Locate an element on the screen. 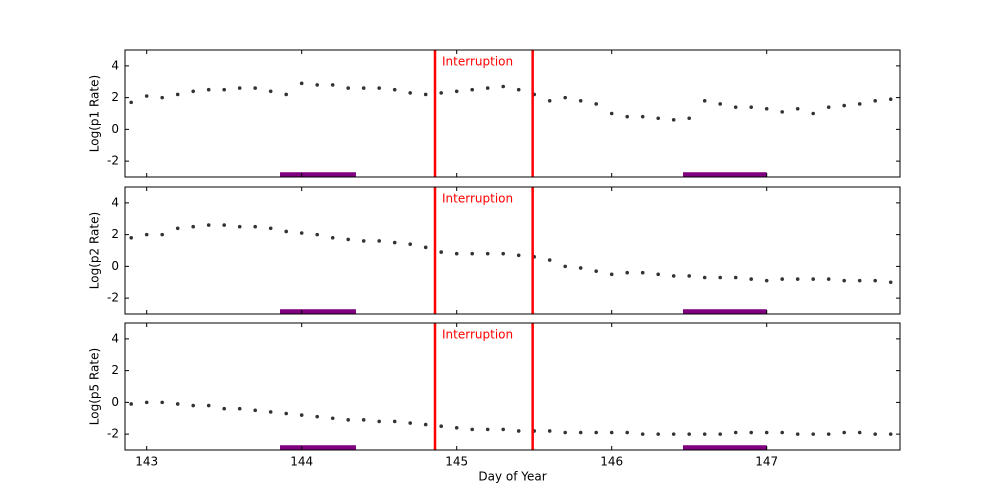 This screenshot has width=1000, height=500. y-axis-label: Log(p2 Rate) is located at coordinates (95, 250).